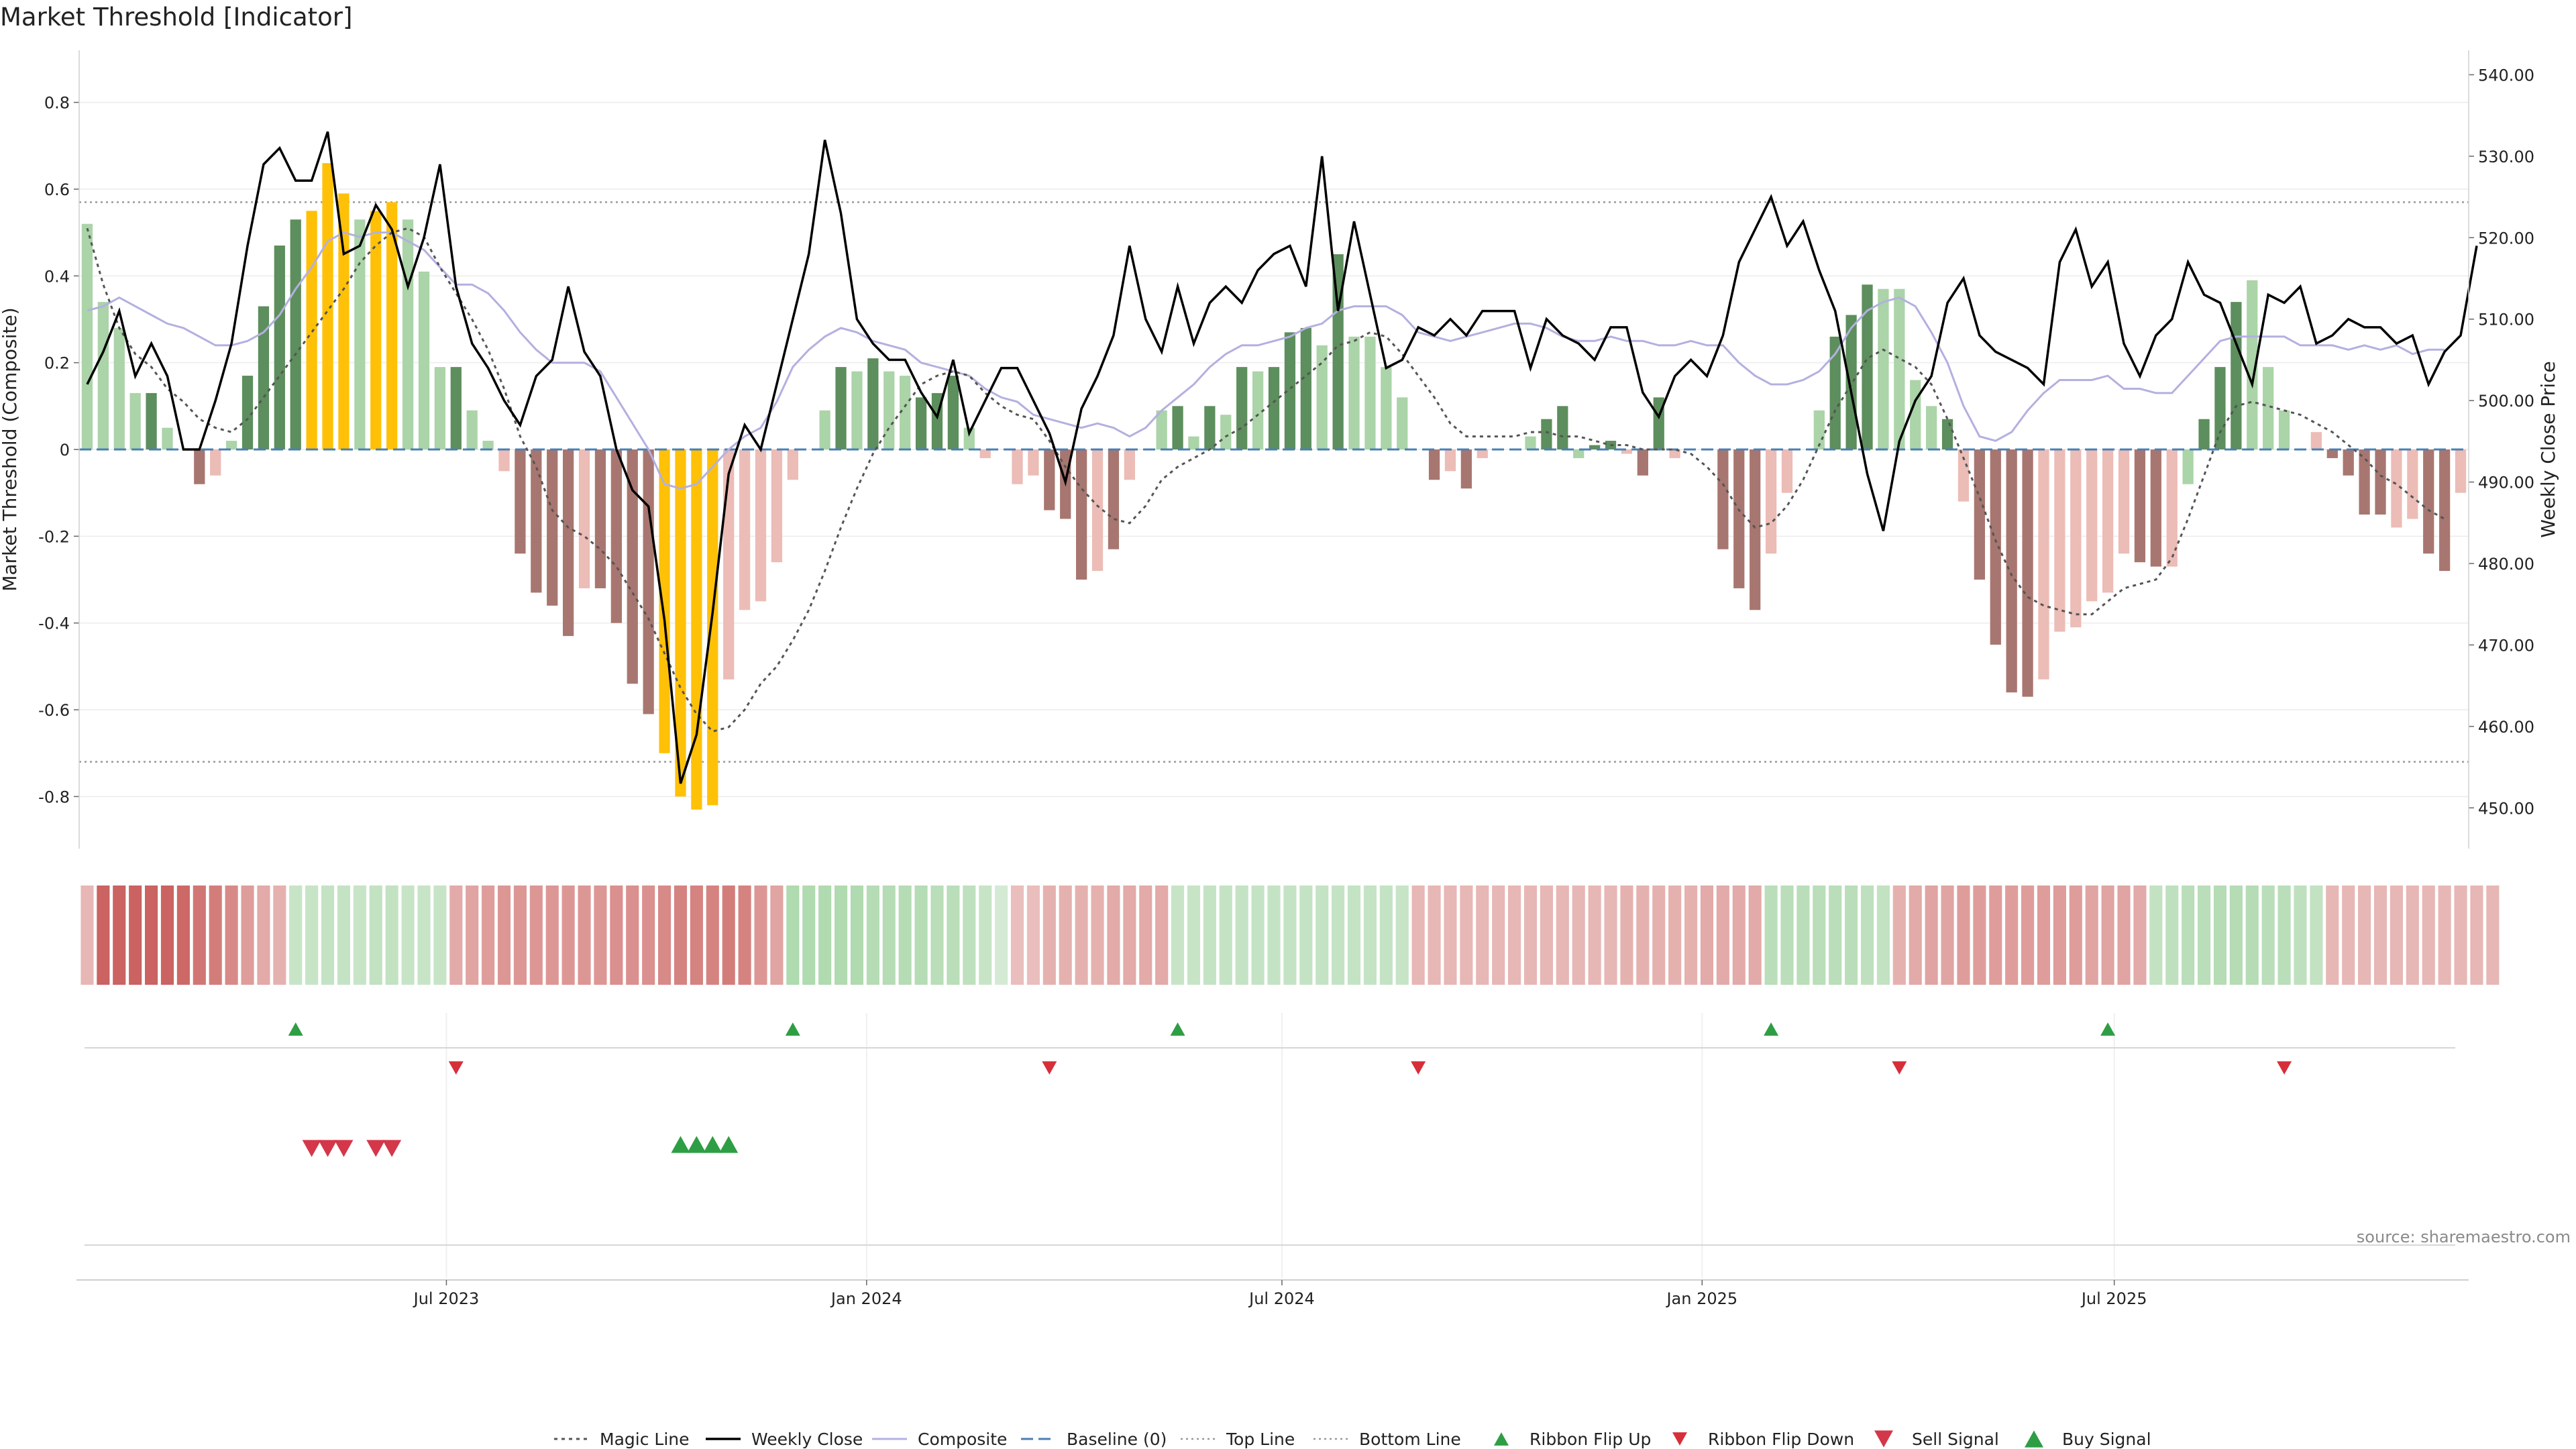 This screenshot has height=1449, width=2576. I want to click on x-tick-label: Jul 2024, so click(1281, 1298).